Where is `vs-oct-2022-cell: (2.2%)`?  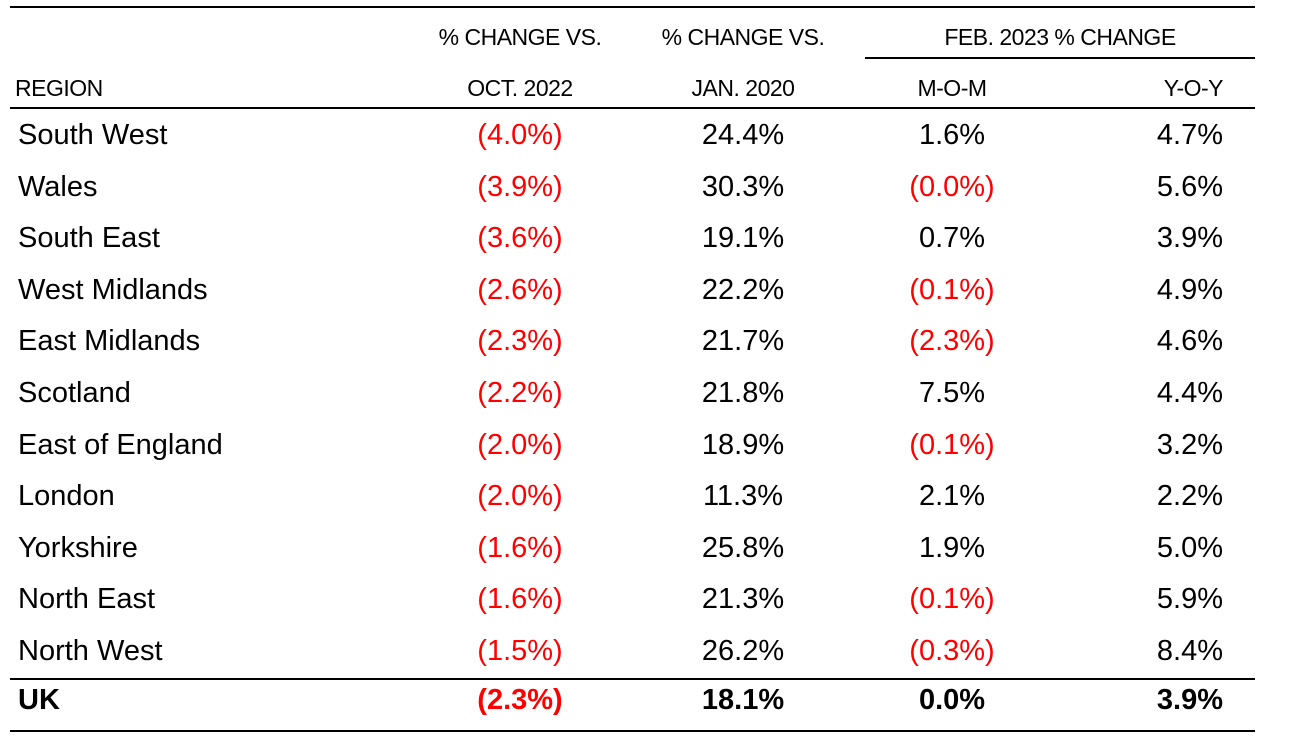
vs-oct-2022-cell: (2.2%) is located at coordinates (520, 393).